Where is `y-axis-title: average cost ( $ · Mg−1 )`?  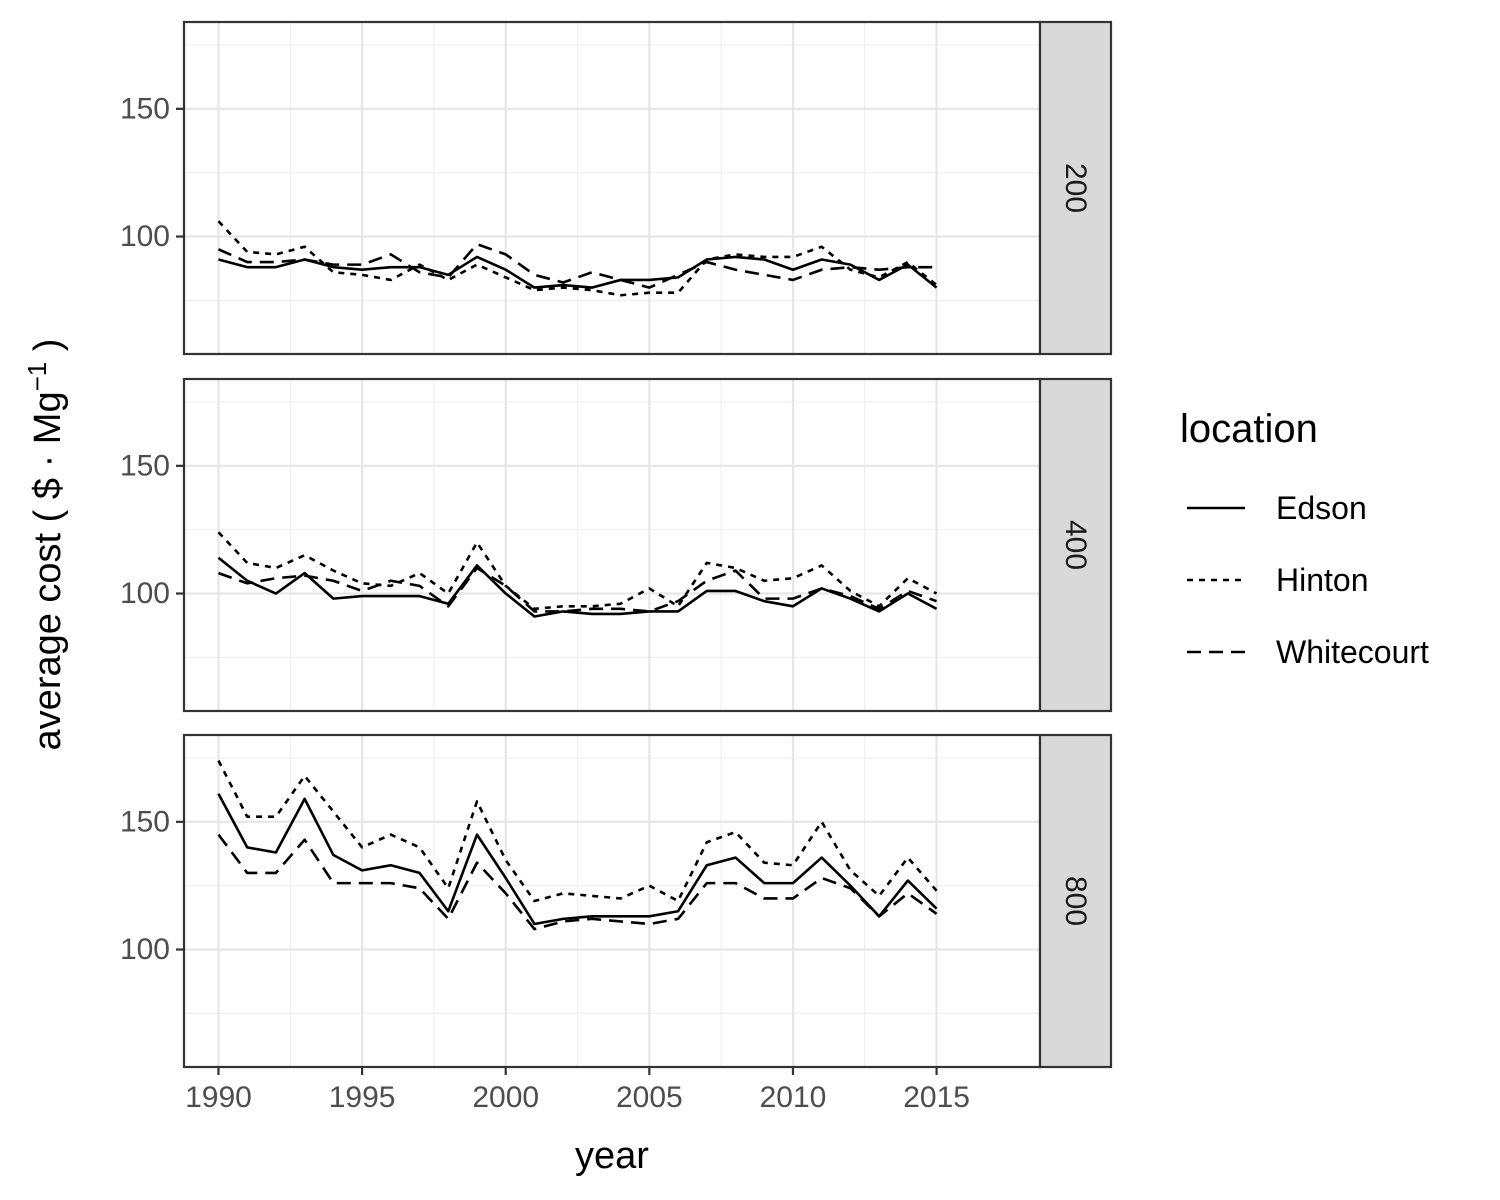
y-axis-title: average cost ( $ · Mg−1 ) is located at coordinates (45, 545).